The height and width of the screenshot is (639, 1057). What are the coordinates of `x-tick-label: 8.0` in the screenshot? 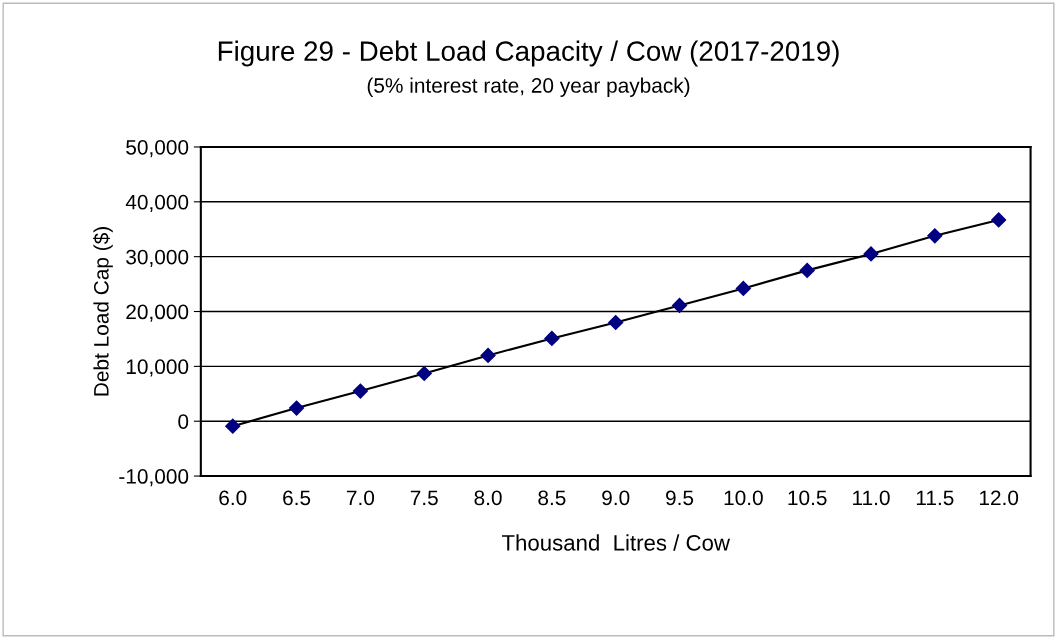 It's located at (488, 498).